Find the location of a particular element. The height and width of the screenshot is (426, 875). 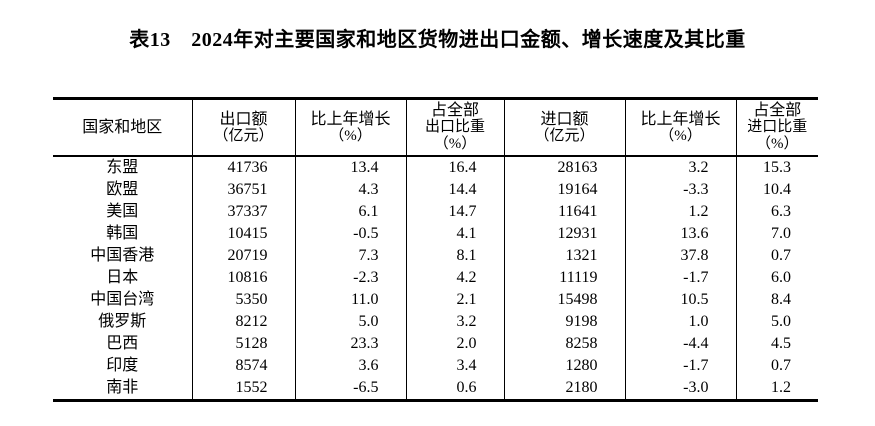

column-header-line: 出口比重 is located at coordinates (454, 127).